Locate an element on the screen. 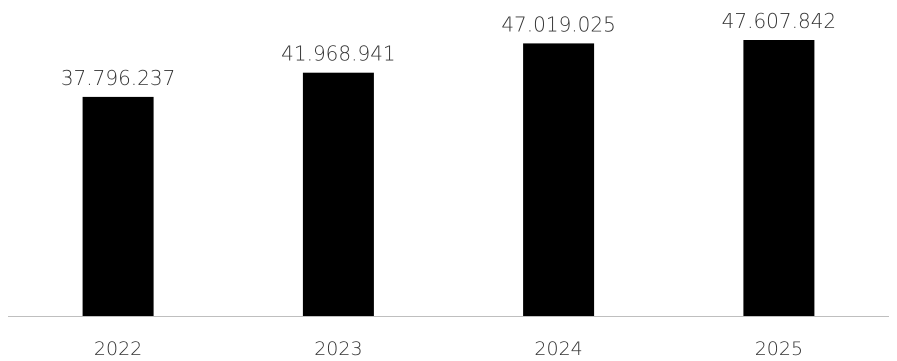 The width and height of the screenshot is (897, 361). x-tick-labels-group: 2022 2023 2024 2025 is located at coordinates (448, 349).